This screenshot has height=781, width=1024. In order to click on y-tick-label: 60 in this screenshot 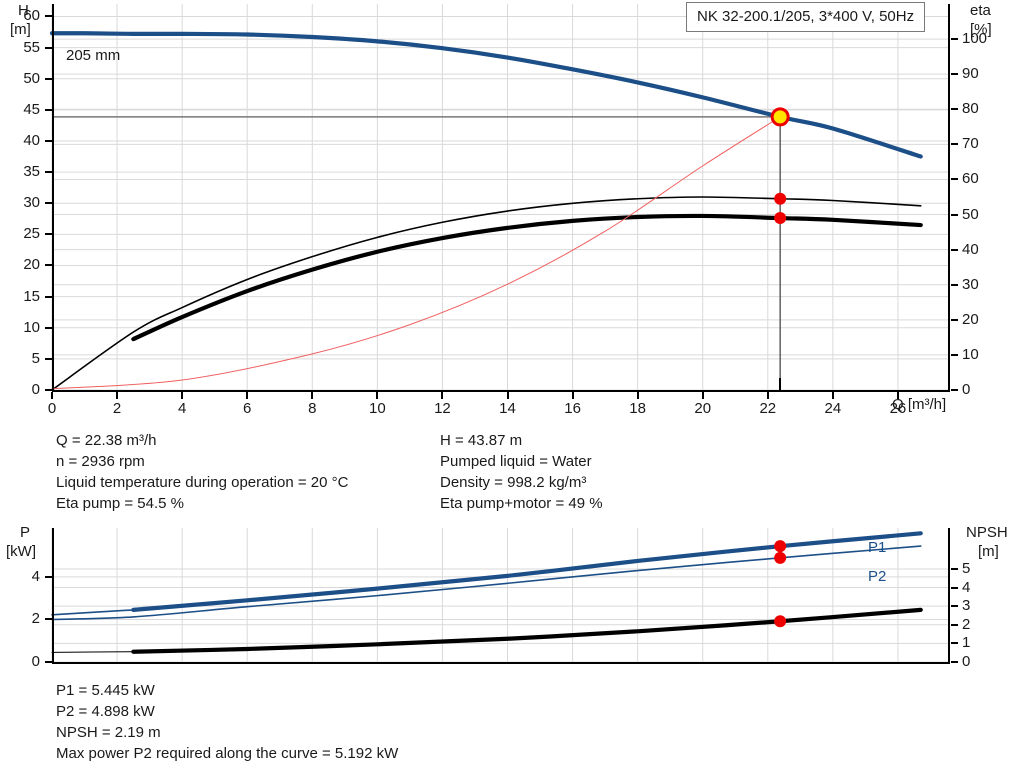, I will do `click(31, 16)`.